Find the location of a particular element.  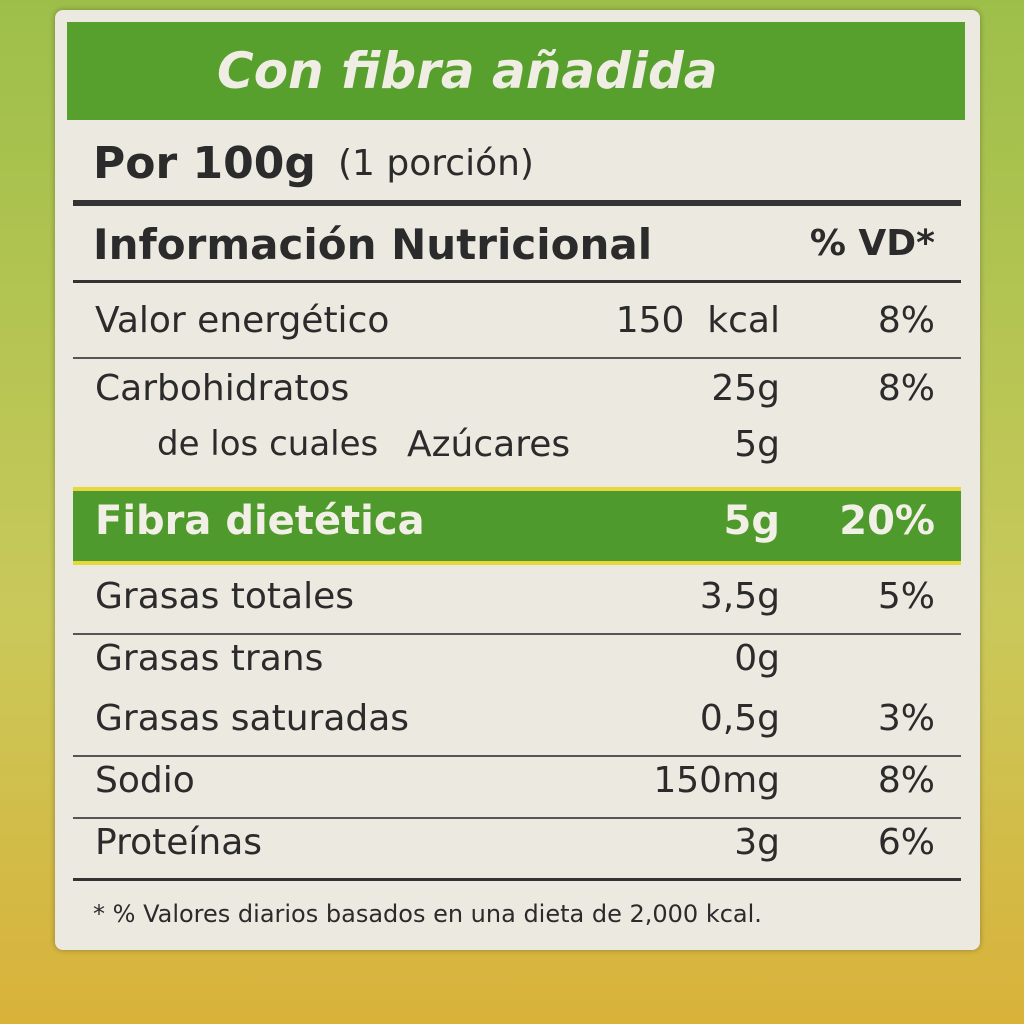

row-amount: 0g is located at coordinates (757, 658).